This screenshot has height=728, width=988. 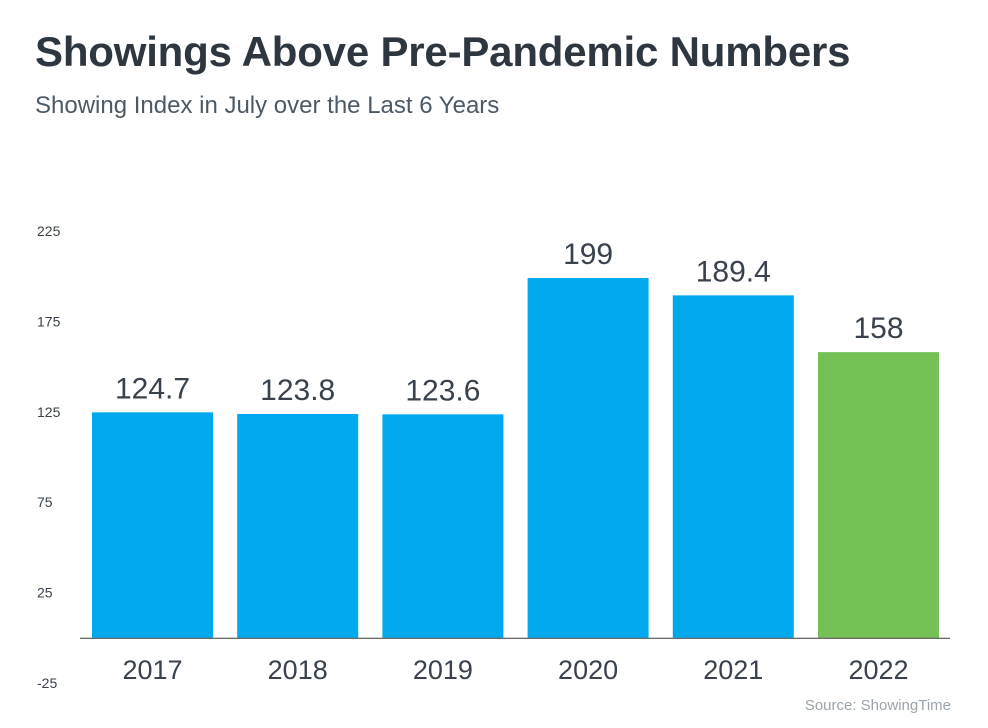 What do you see at coordinates (298, 670) in the screenshot?
I see `x-category-label: 2018` at bounding box center [298, 670].